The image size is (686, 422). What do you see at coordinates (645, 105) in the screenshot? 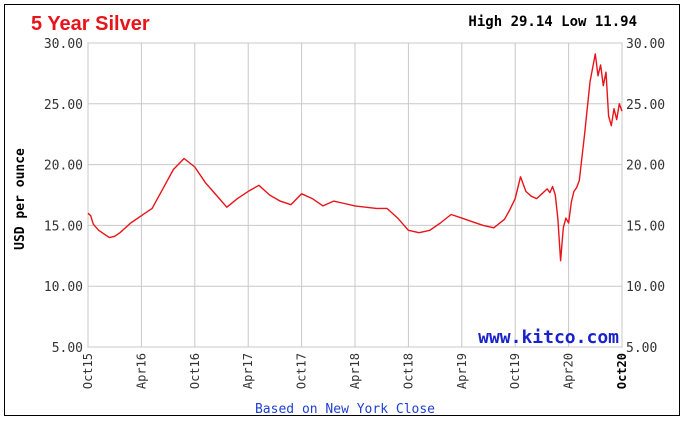
I see `y-tick-label-right: 25.00` at bounding box center [645, 105].